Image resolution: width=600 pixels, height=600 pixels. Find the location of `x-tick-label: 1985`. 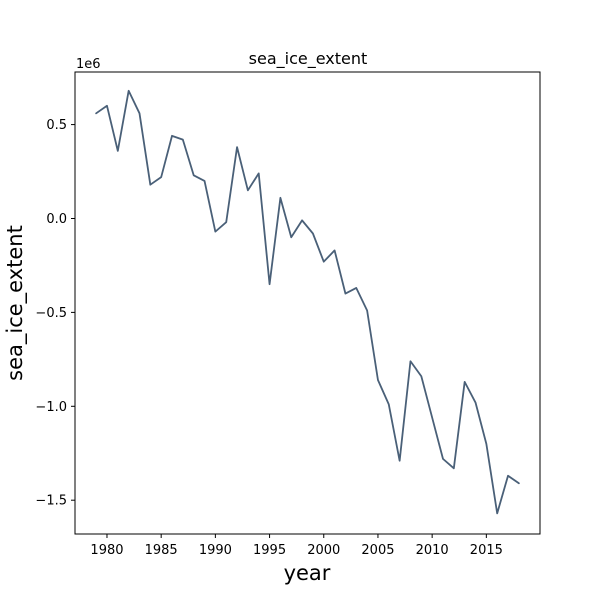

x-tick-label: 1985 is located at coordinates (161, 550).